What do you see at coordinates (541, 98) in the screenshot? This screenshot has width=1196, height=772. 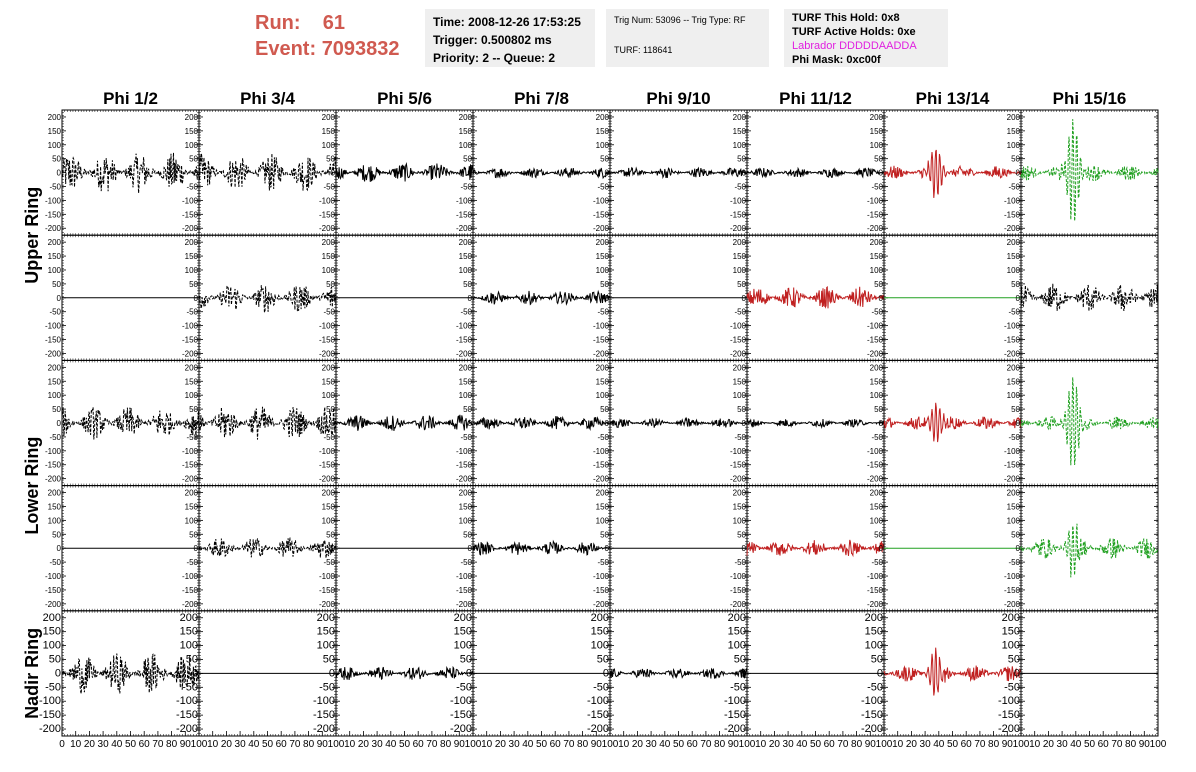 I see `column-header-4: Phi 7/8` at bounding box center [541, 98].